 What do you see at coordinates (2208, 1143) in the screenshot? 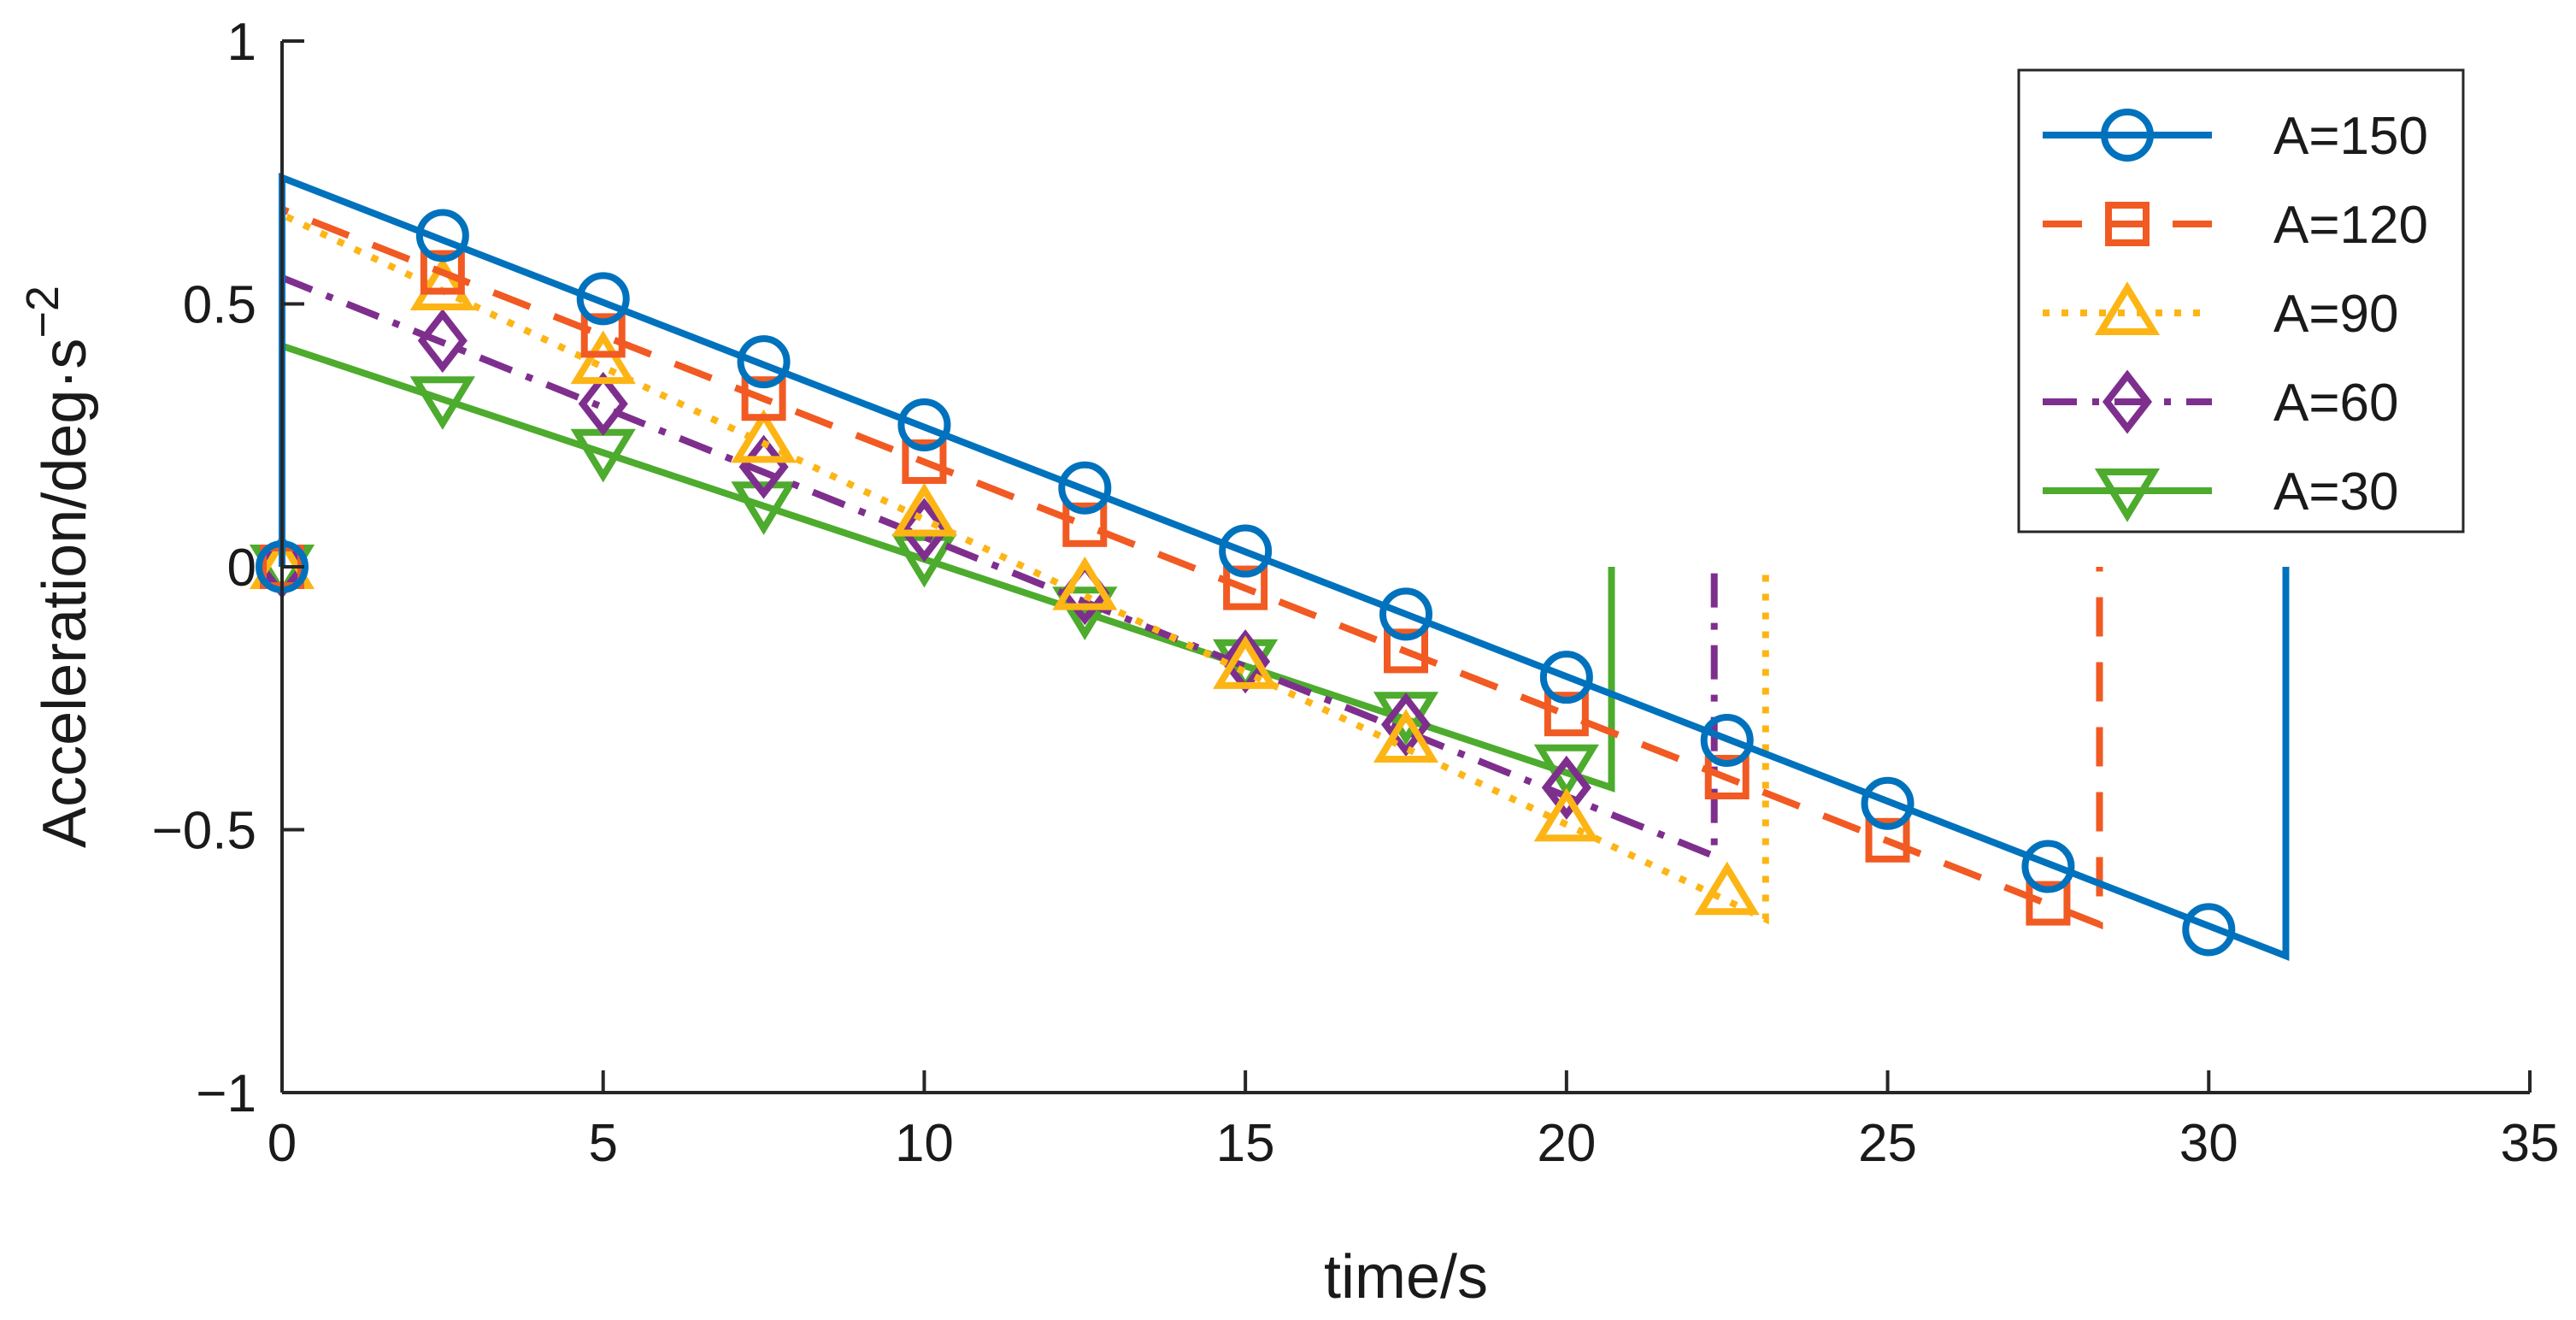
I see `x-tick-label: 30` at bounding box center [2208, 1143].